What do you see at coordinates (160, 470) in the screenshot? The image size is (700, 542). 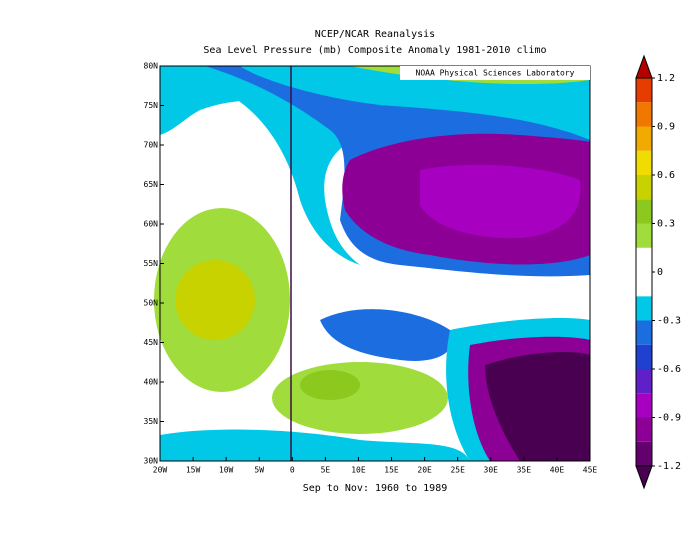 I see `lon-tick-label: 20W` at bounding box center [160, 470].